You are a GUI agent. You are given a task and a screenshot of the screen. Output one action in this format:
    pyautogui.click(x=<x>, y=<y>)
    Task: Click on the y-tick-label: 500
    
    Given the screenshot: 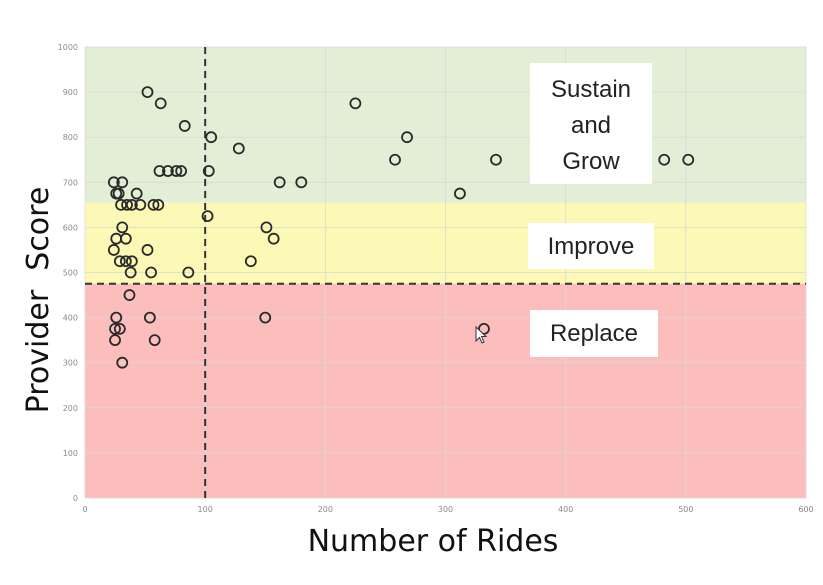 What is the action you would take?
    pyautogui.click(x=70, y=273)
    